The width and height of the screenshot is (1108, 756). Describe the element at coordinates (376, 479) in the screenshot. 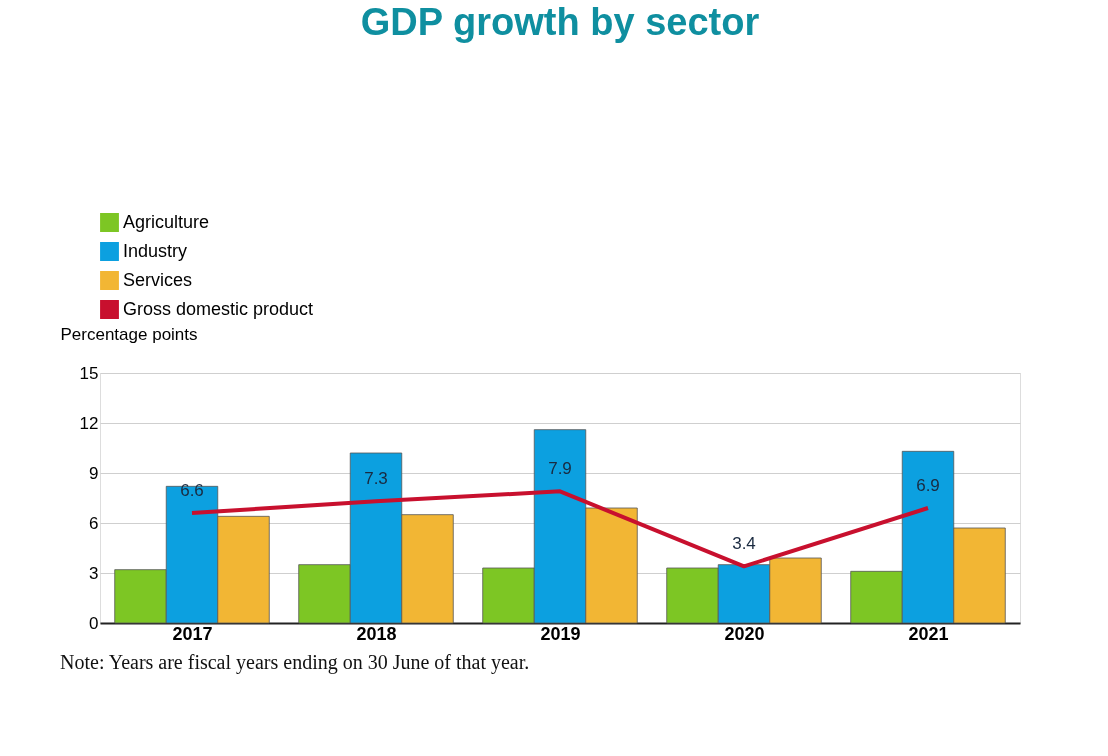

I see `data-label: 7.3` at that location.